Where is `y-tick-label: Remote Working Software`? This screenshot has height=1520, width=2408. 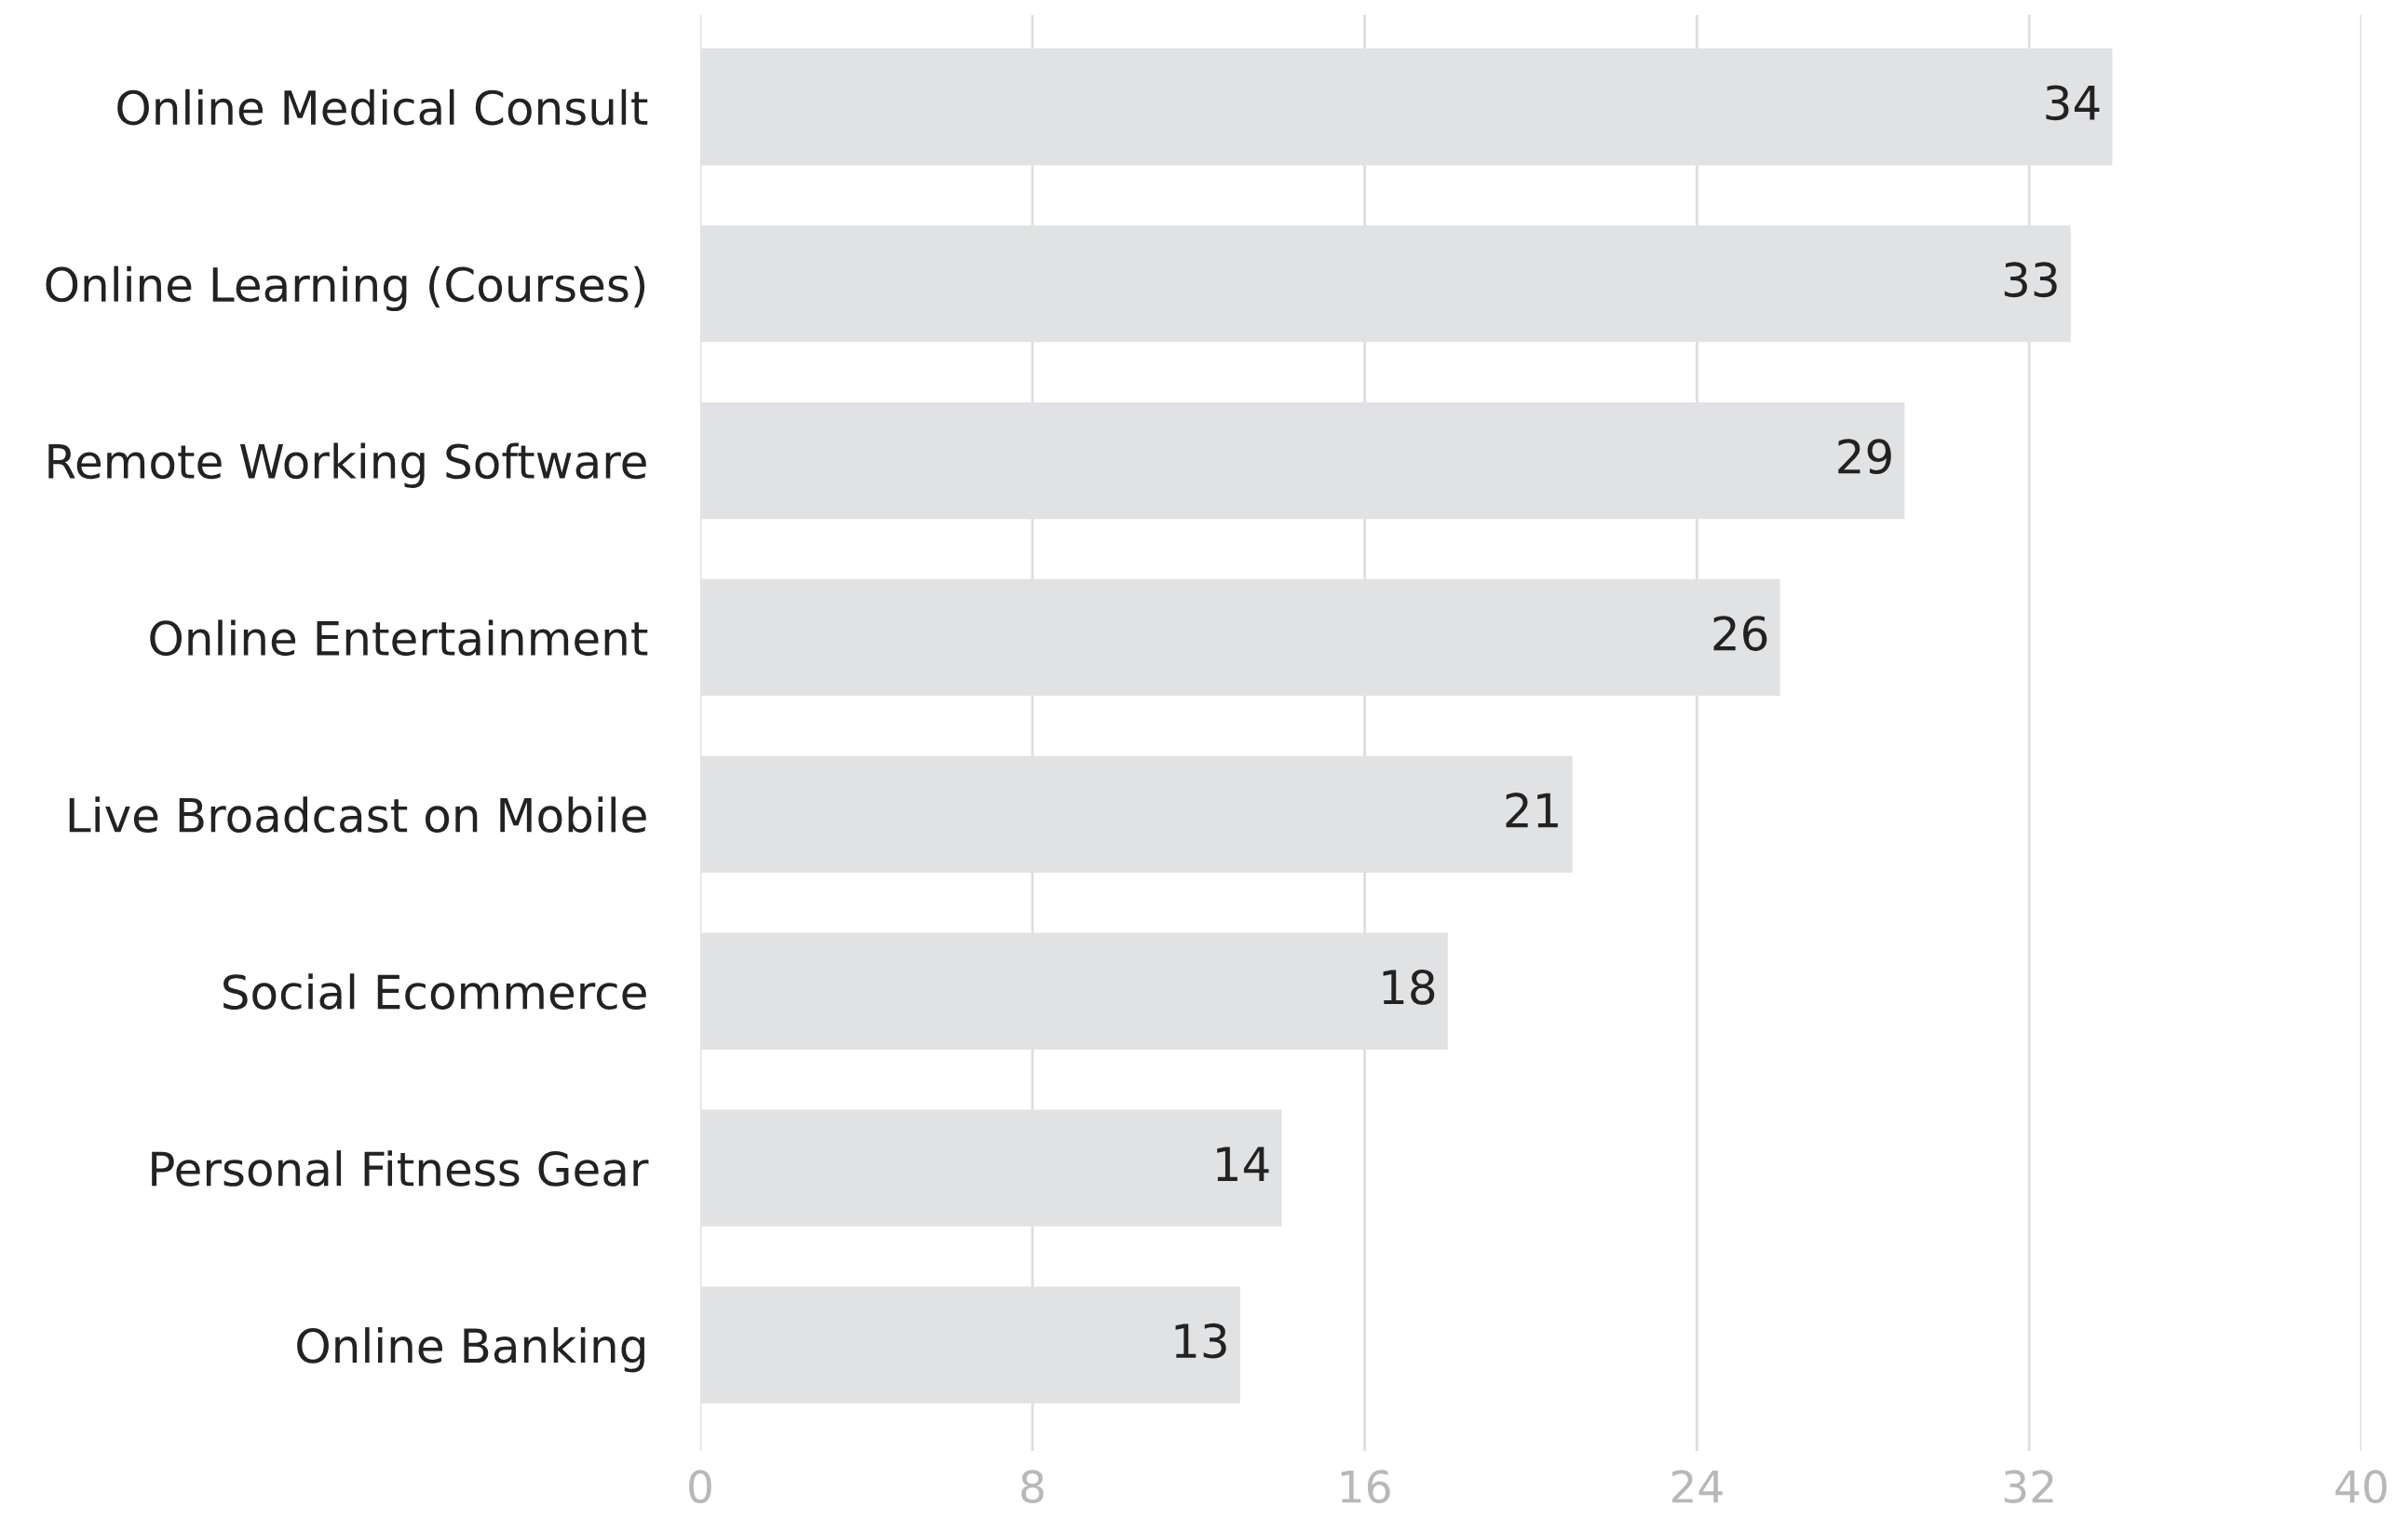
y-tick-label: Remote Working Software is located at coordinates (347, 465).